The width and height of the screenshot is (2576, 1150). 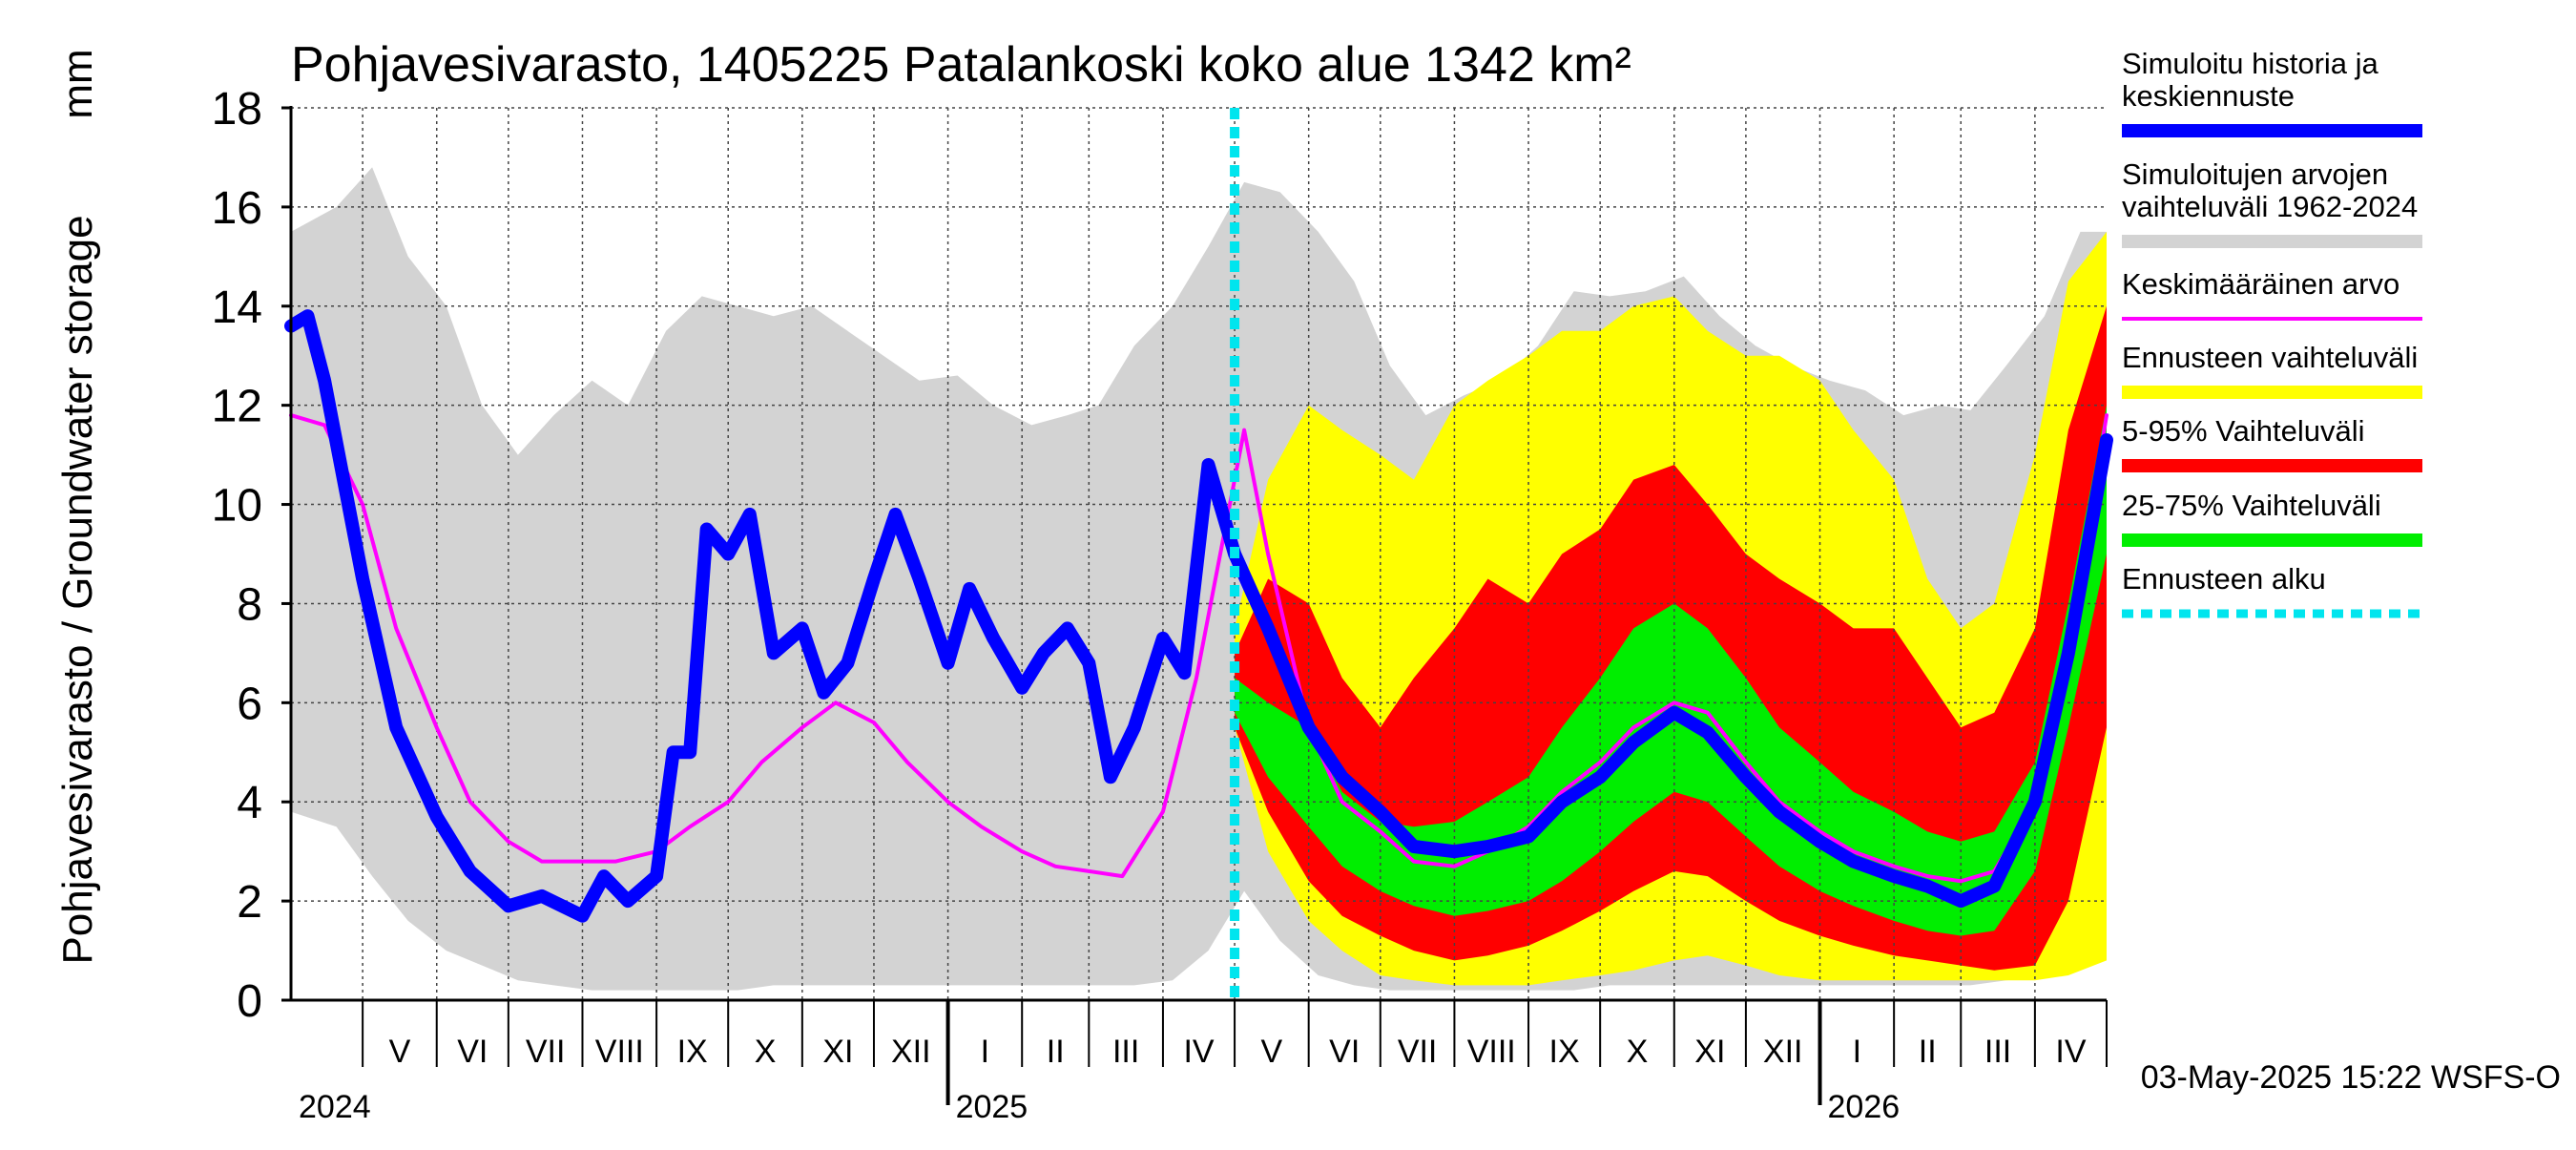 I want to click on y-tick-label: 18, so click(x=237, y=109).